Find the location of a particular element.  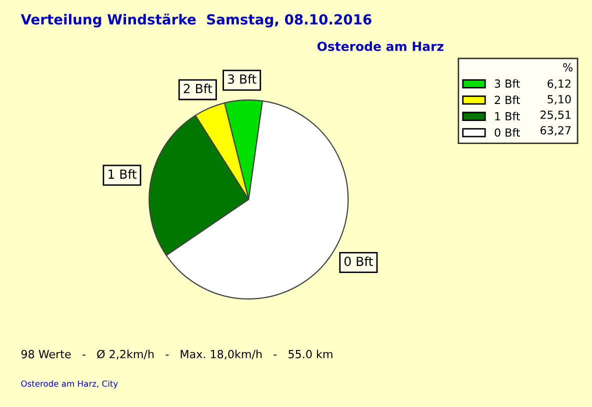

slice-label: 0 Bft is located at coordinates (358, 261).